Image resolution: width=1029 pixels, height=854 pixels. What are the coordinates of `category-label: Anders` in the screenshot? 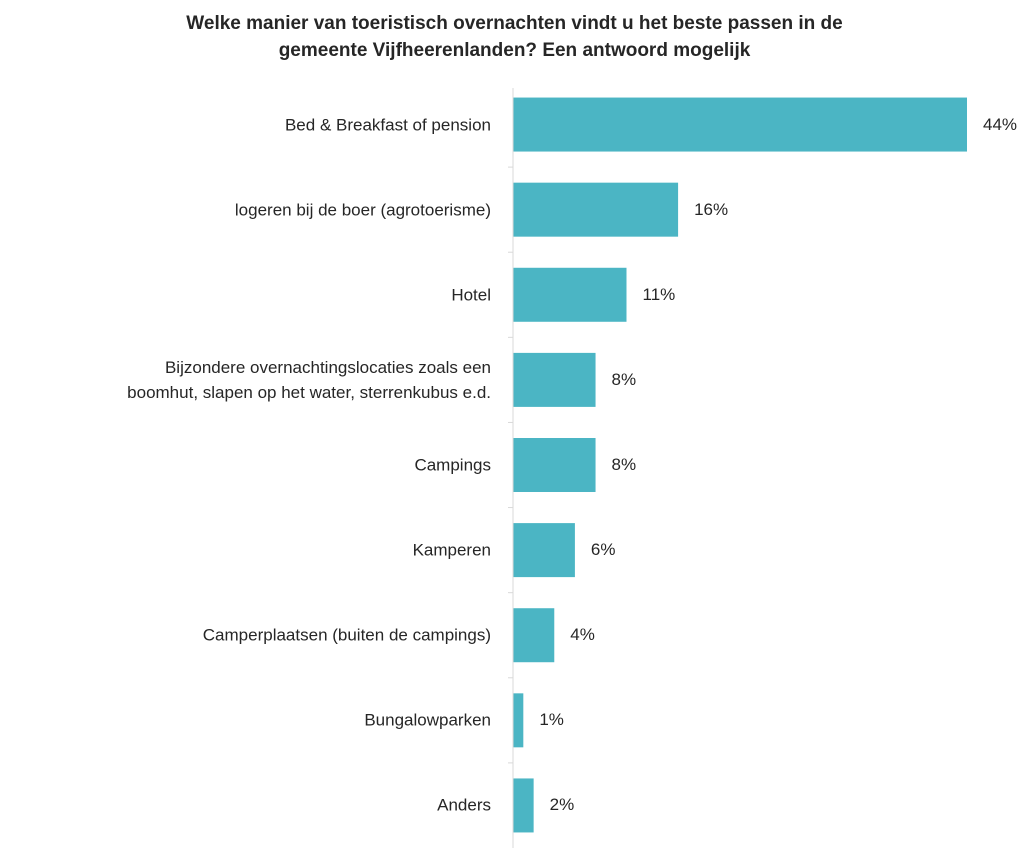 It's located at (464, 805).